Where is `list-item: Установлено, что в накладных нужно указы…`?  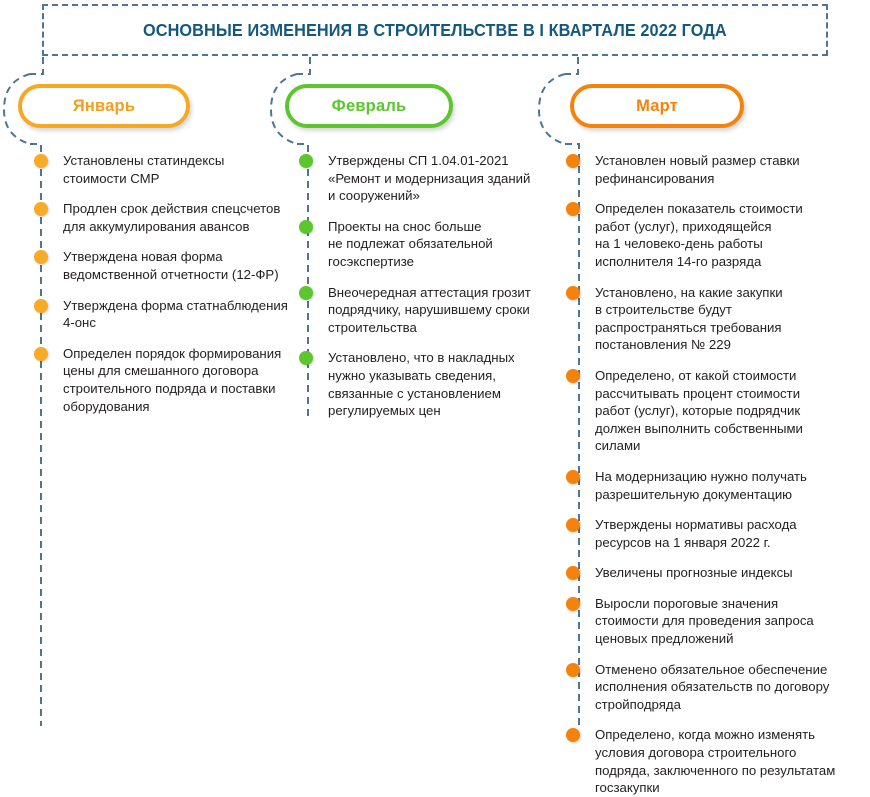
list-item: Установлено, что в накладных нужно указы… is located at coordinates (425, 384).